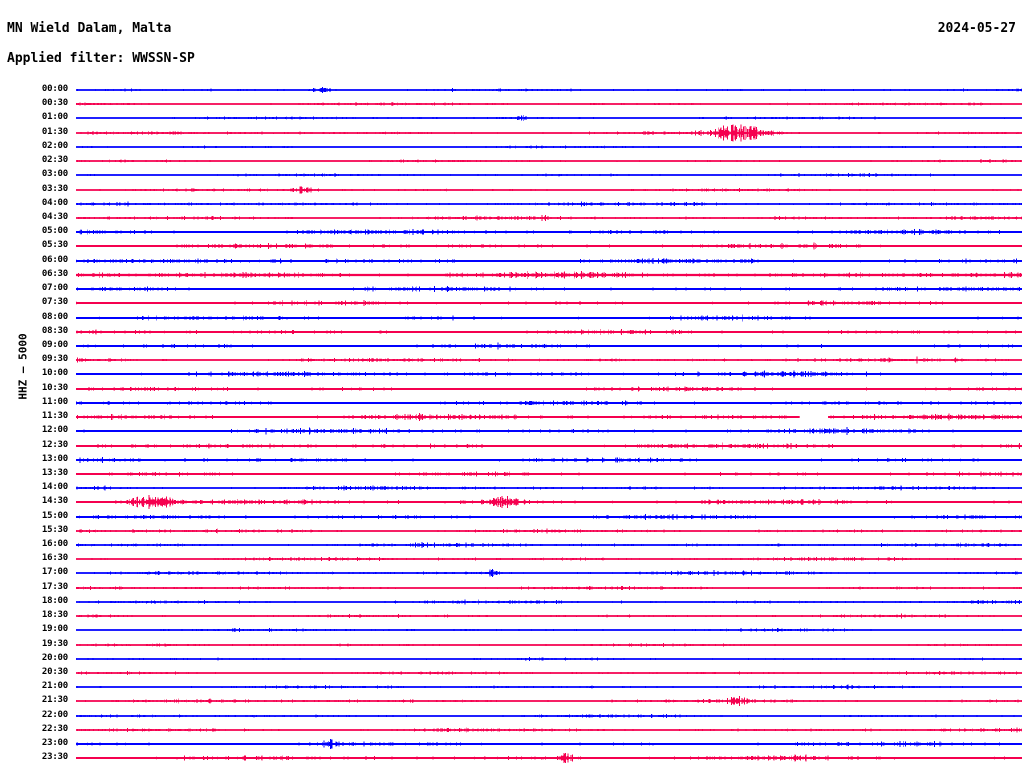 The height and width of the screenshot is (780, 1024). Describe the element at coordinates (54, 202) in the screenshot. I see `row-time-label: 04:00` at that location.